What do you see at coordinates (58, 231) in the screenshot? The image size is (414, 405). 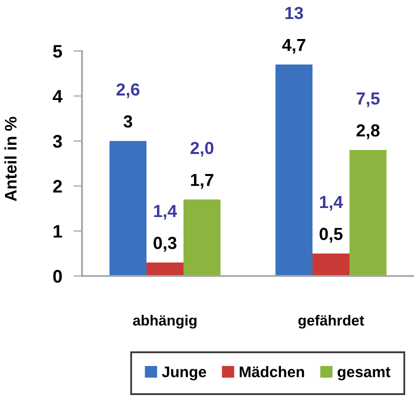 I see `y-tick-label: 1` at bounding box center [58, 231].